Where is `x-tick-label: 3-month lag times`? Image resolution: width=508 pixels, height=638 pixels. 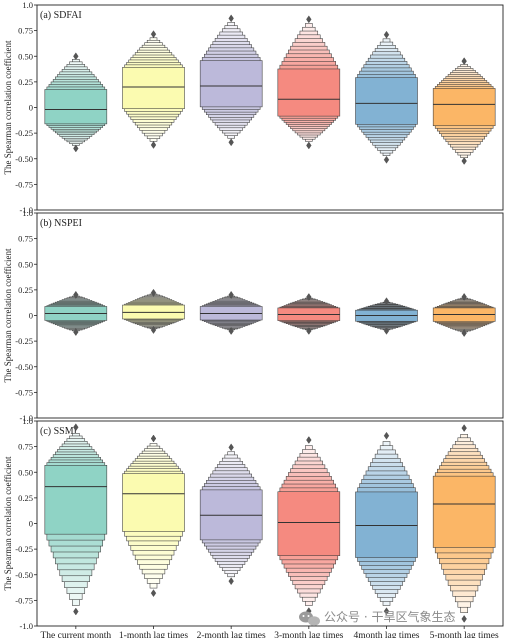
x-tick-label: 3-month lag times is located at coordinates (308, 634).